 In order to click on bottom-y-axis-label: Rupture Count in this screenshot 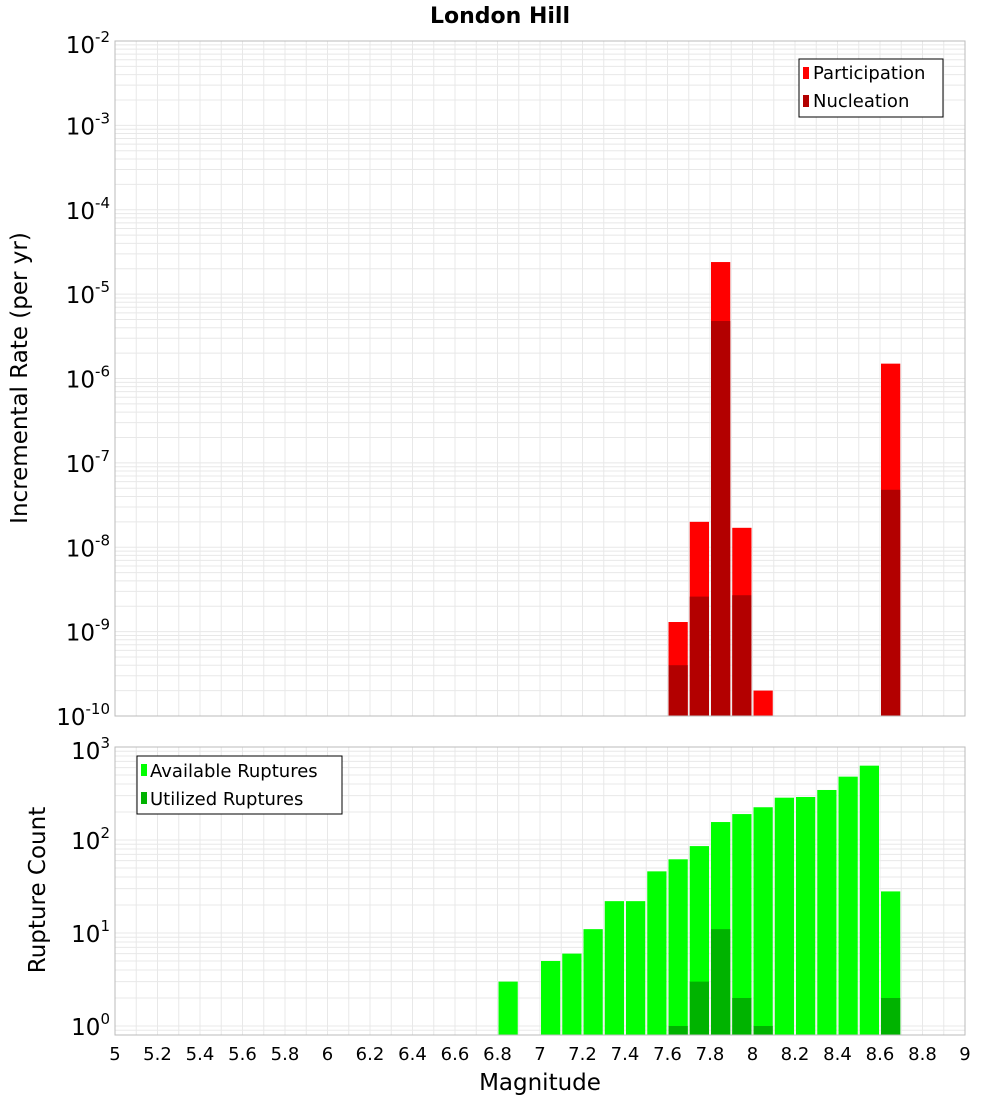, I will do `click(38, 890)`.